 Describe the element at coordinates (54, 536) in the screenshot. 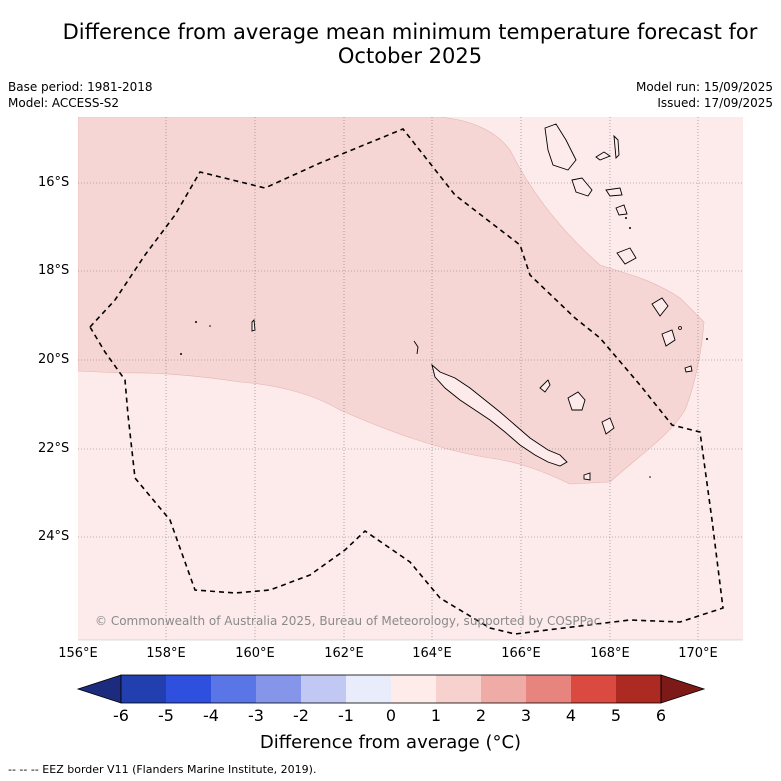

I see `lat-label-24s: 24°S` at that location.